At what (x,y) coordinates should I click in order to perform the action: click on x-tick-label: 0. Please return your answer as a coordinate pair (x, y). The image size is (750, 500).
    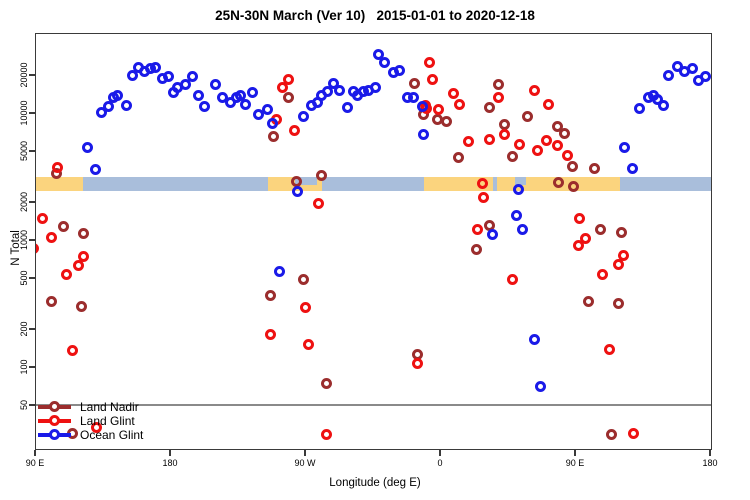
    Looking at the image, I should click on (440, 463).